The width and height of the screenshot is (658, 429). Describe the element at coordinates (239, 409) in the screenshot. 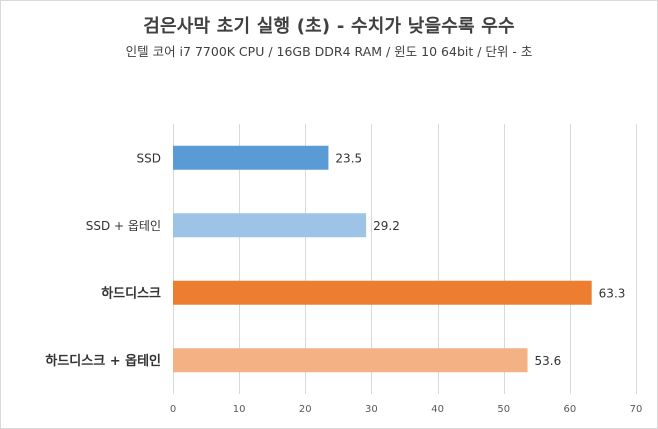

I see `x-tick-label: 10` at that location.